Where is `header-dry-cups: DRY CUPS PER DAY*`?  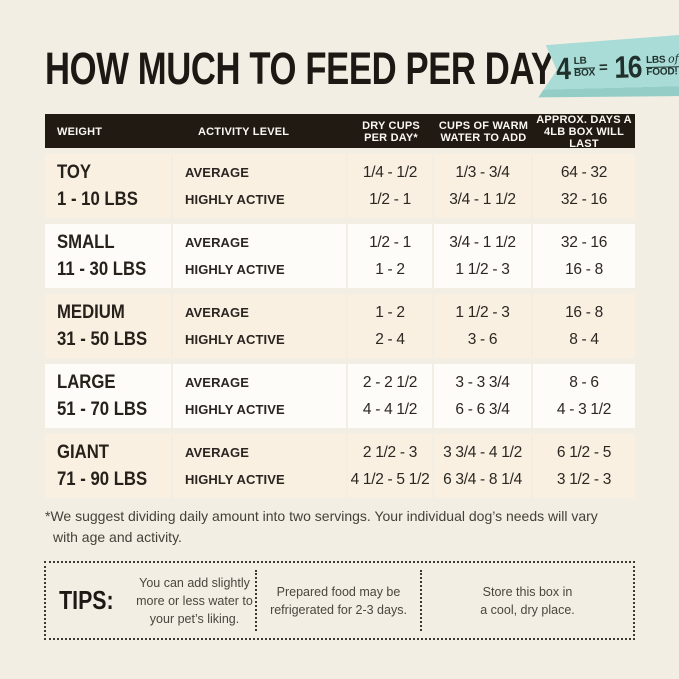 header-dry-cups: DRY CUPS PER DAY* is located at coordinates (391, 132).